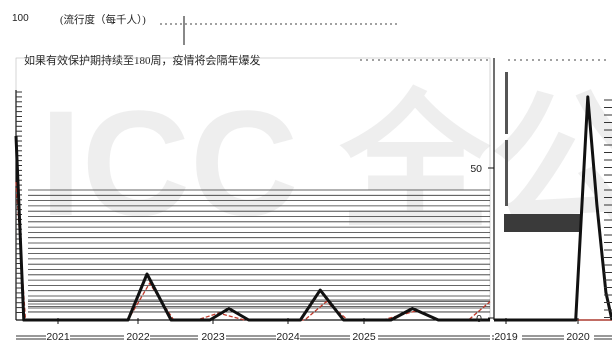  Describe the element at coordinates (58, 337) in the screenshot. I see `left-x-tick-label: 2021` at that location.